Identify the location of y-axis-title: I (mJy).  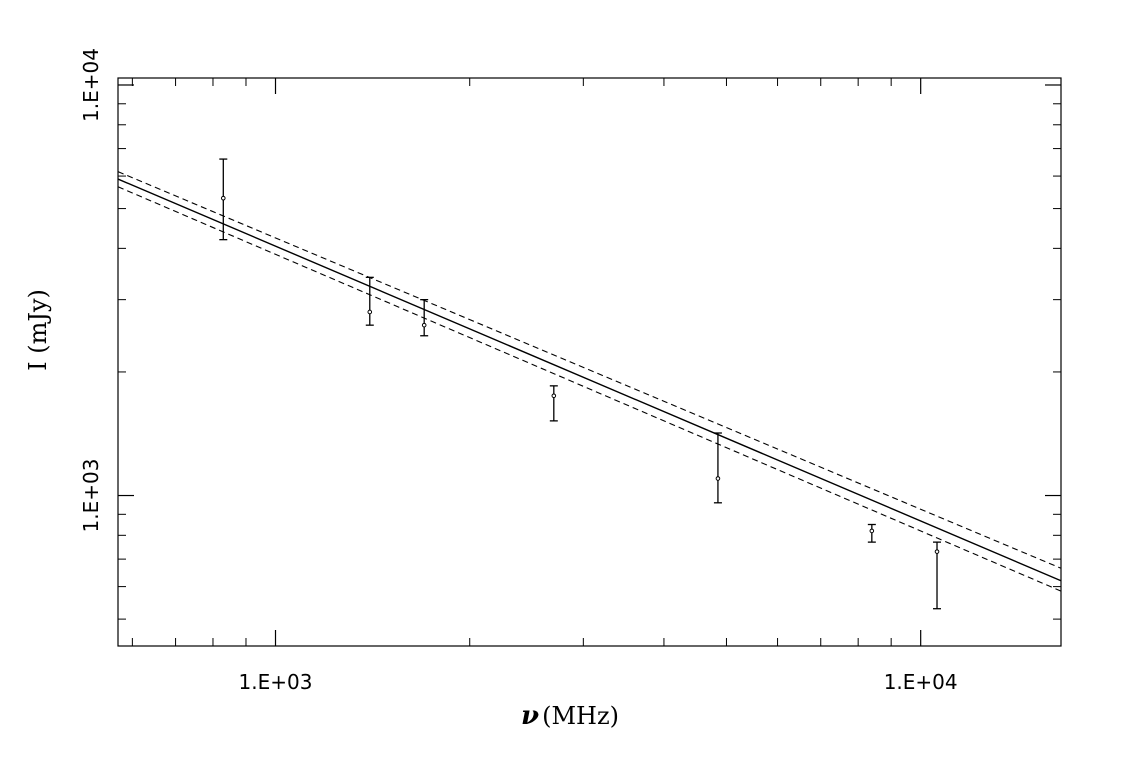
(38, 330).